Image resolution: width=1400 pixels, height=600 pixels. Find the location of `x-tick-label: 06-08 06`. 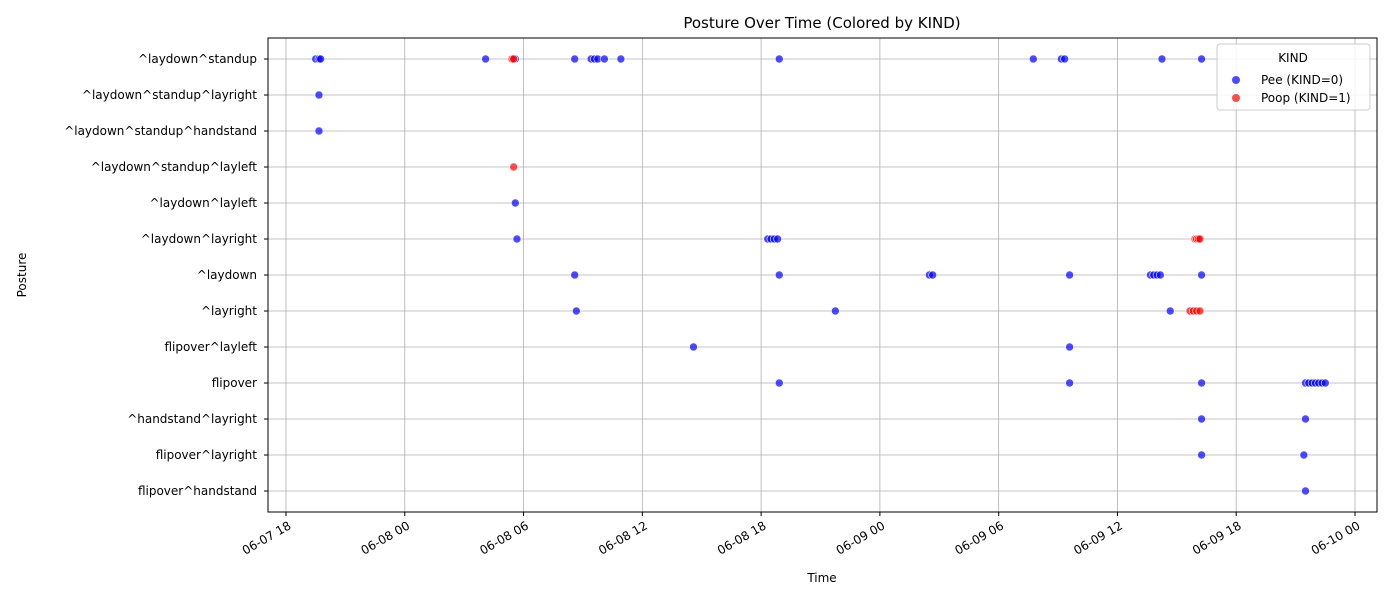

x-tick-label: 06-08 06 is located at coordinates (504, 537).